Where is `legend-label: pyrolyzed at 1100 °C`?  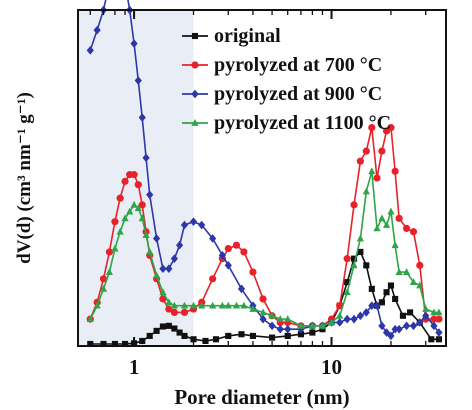 legend-label: pyrolyzed at 1100 °C is located at coordinates (302, 123).